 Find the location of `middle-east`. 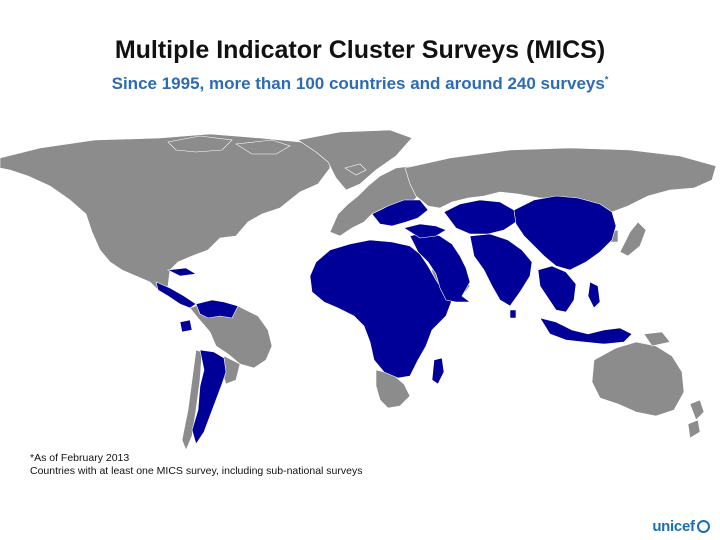

middle-east is located at coordinates (440, 267).